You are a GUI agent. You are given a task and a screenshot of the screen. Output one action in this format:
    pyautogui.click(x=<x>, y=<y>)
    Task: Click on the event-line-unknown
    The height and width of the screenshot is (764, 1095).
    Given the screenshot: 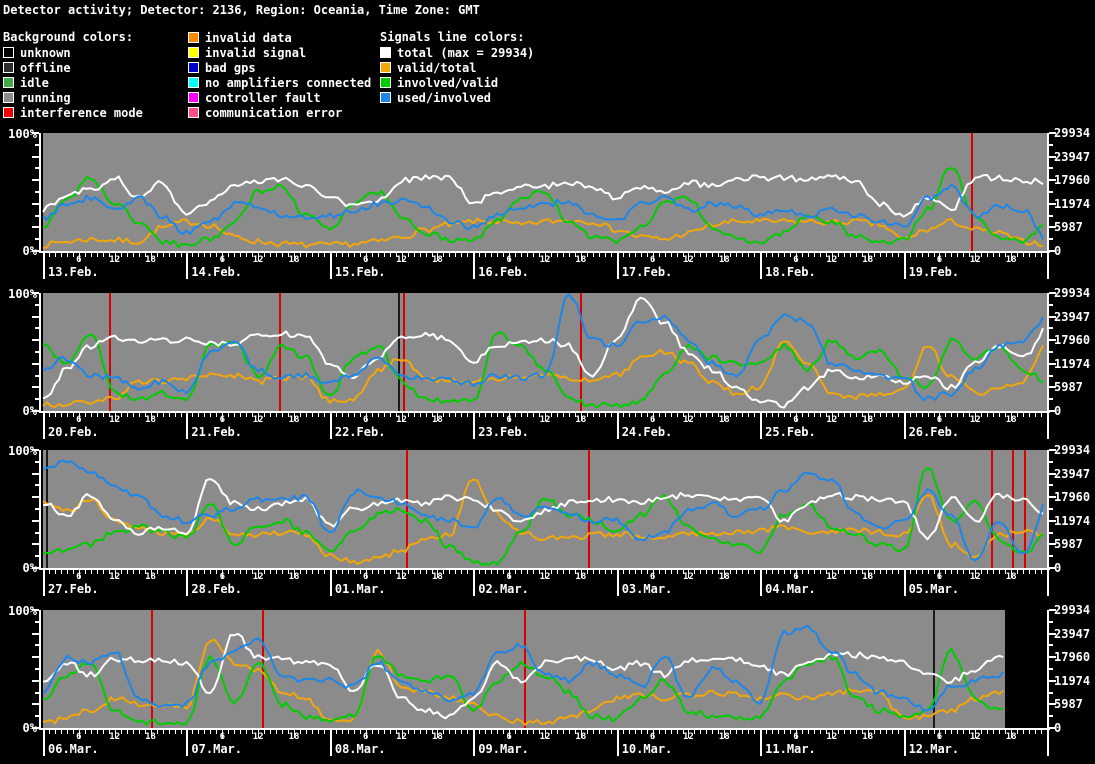 What is the action you would take?
    pyautogui.click(x=399, y=352)
    